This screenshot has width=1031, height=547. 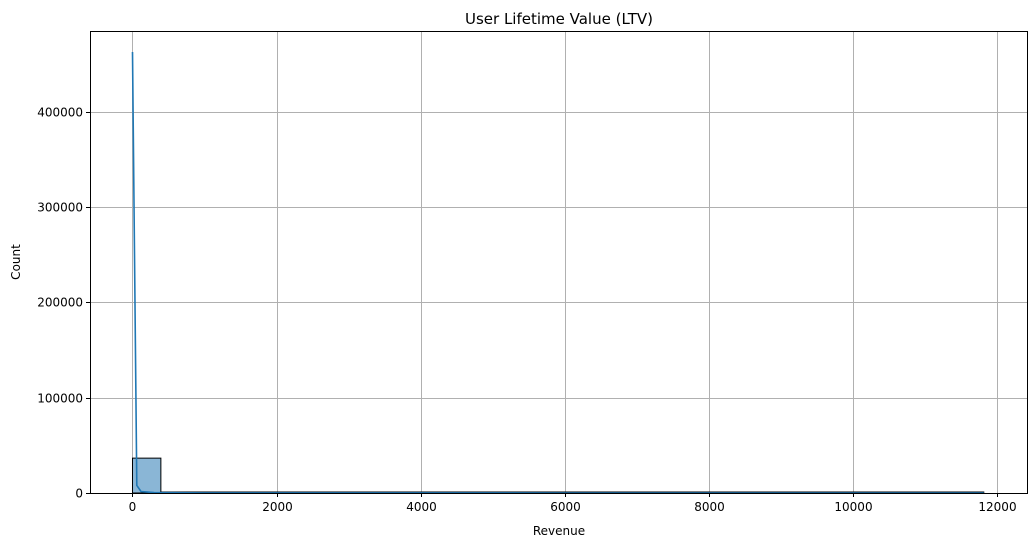 I want to click on x-tick-label: 10000, so click(x=853, y=507).